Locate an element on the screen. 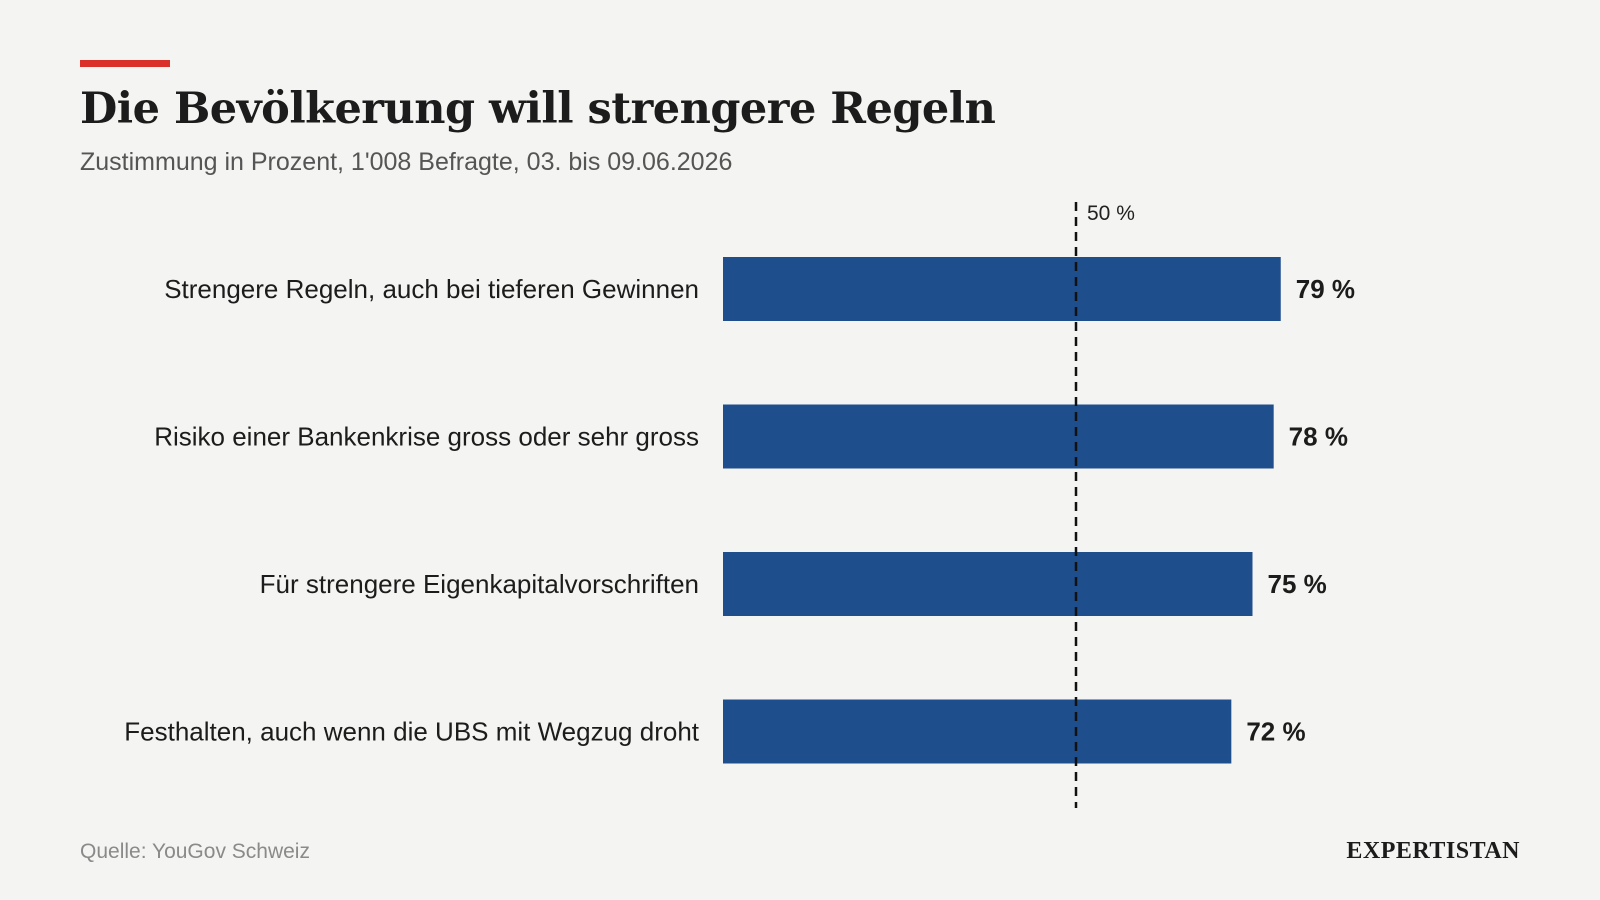 The image size is (1600, 900). accent-bar is located at coordinates (125, 63).